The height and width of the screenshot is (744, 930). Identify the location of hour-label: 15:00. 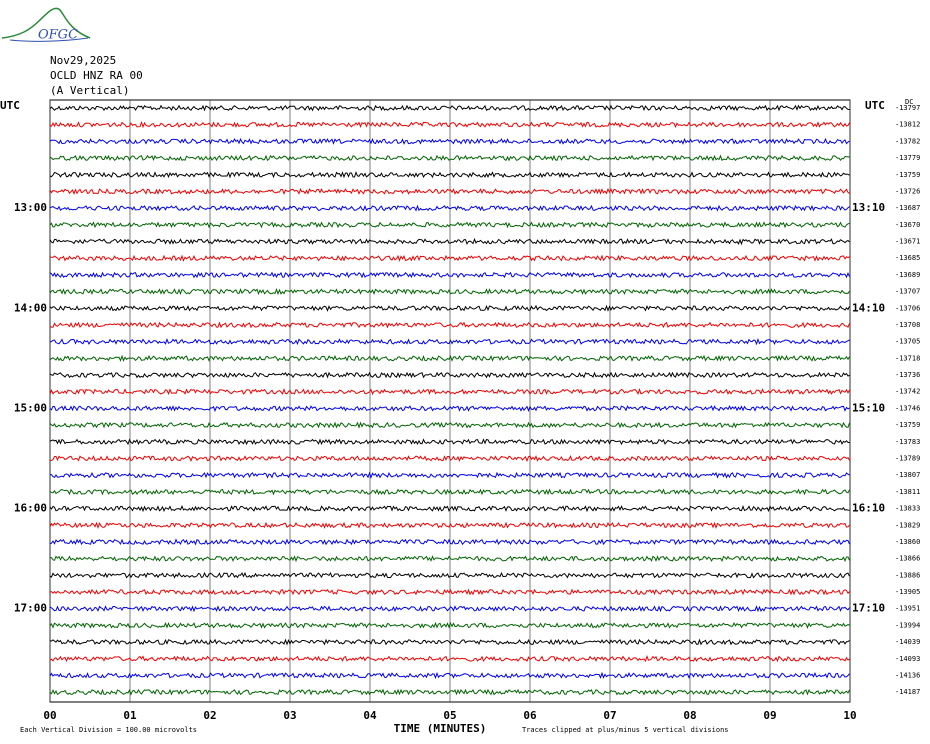
(30, 407).